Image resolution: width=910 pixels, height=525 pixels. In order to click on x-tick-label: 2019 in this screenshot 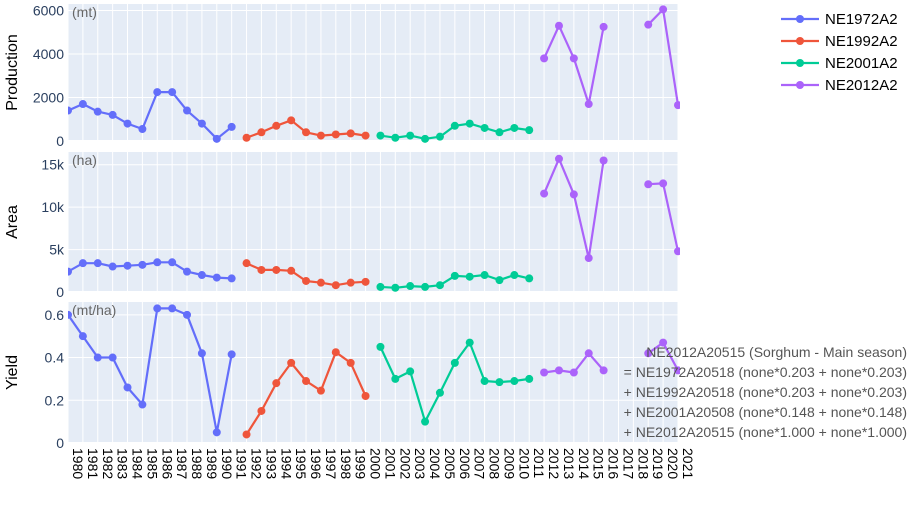, I will do `click(658, 463)`.